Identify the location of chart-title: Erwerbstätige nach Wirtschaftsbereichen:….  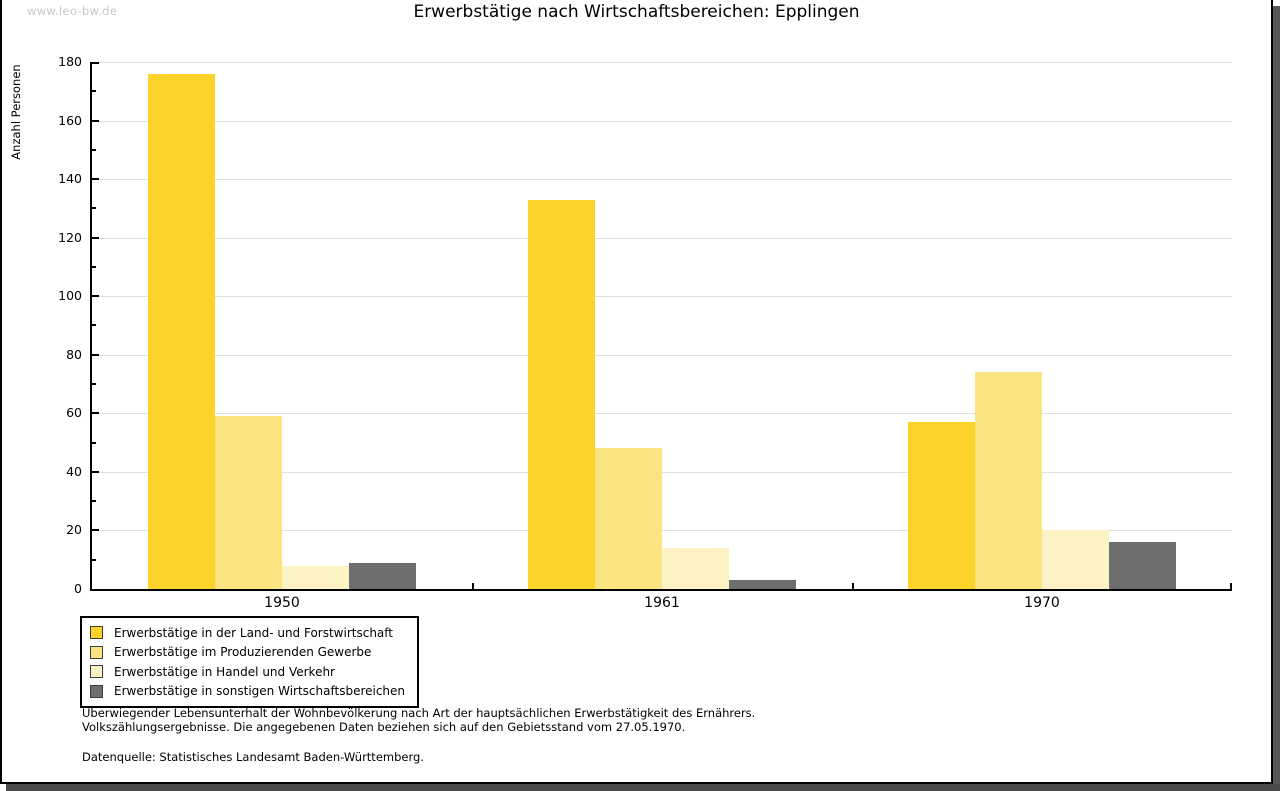
(636, 12).